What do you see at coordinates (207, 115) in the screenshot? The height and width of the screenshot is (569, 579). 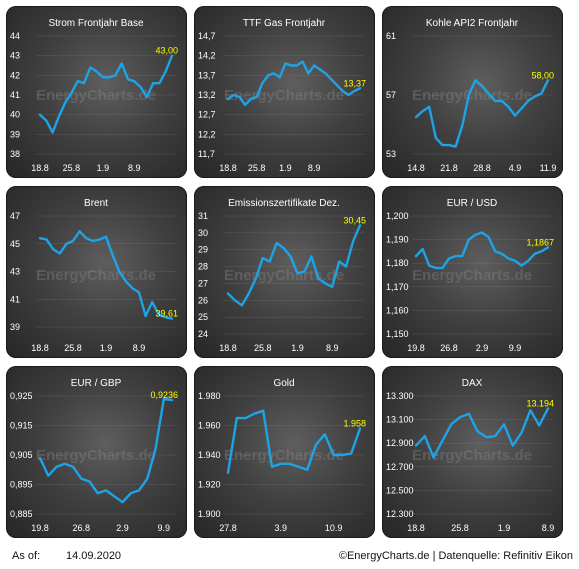 I see `y-tick-label: 12,7` at bounding box center [207, 115].